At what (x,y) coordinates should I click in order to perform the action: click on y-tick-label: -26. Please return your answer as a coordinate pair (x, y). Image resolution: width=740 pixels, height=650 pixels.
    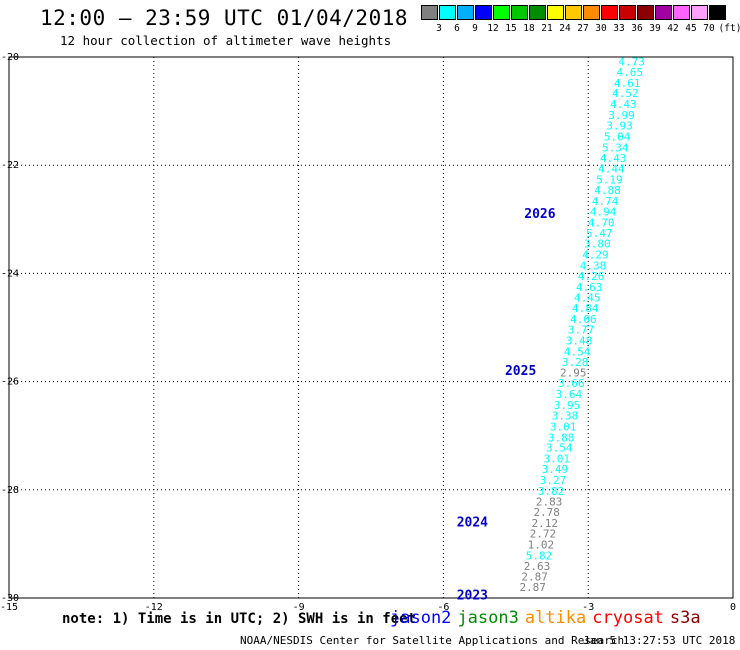
    Looking at the image, I should click on (10, 382).